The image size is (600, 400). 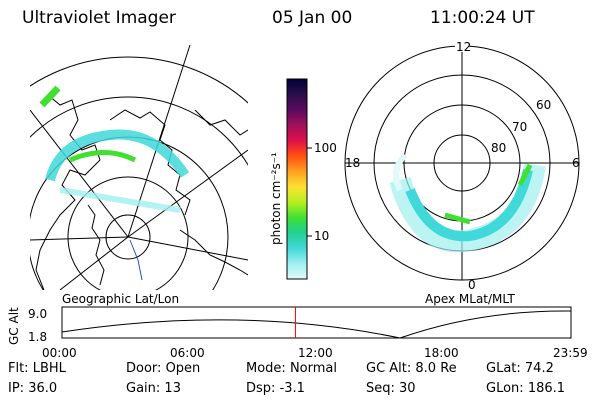 I want to click on mag-panel-label: Apex MLat/MLT, so click(x=470, y=299).